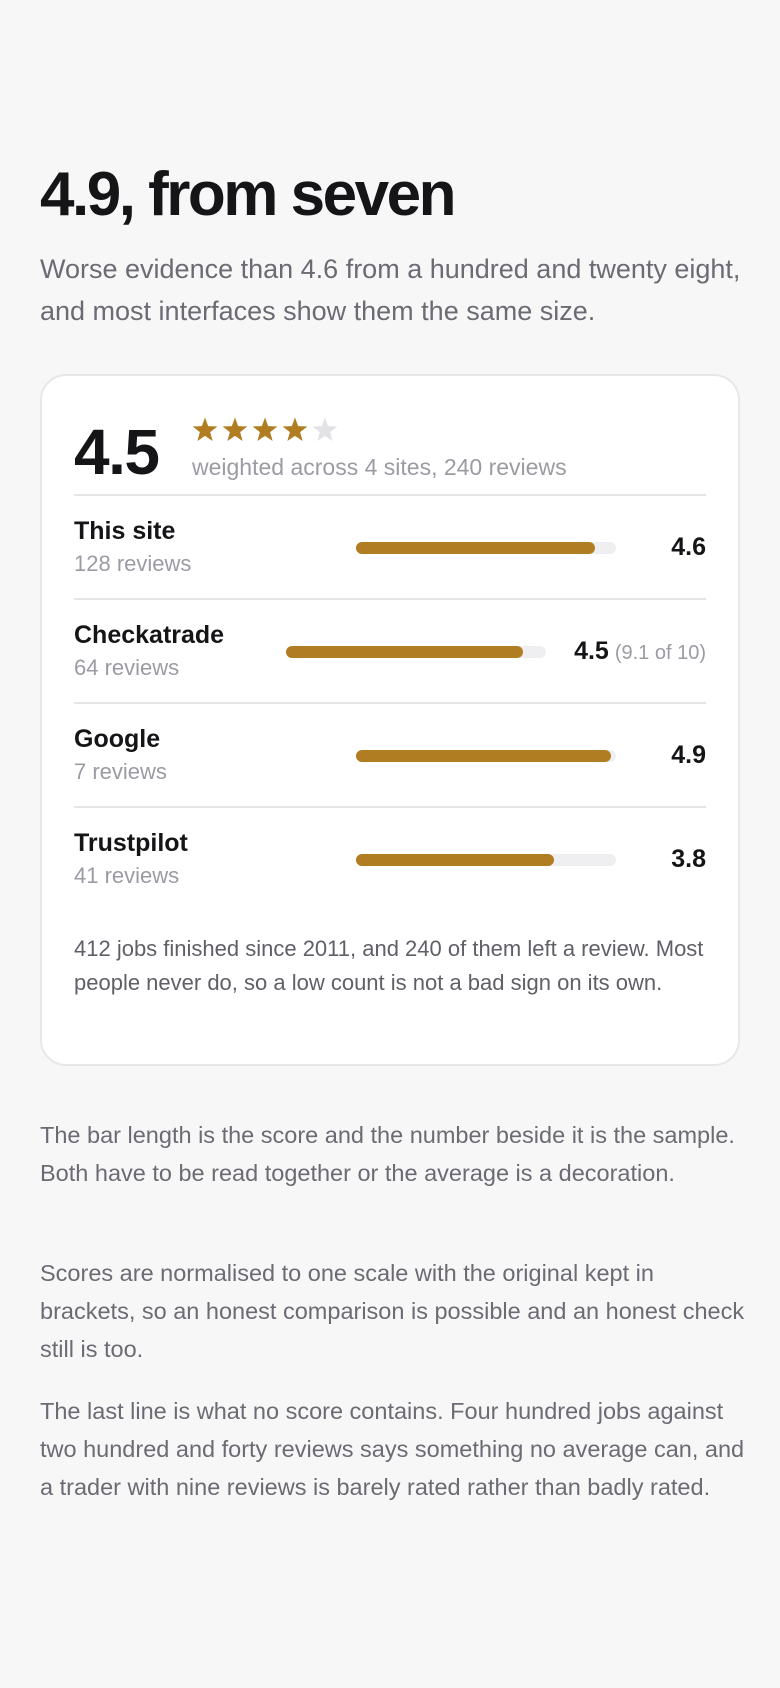 The image size is (780, 1688). Describe the element at coordinates (149, 635) in the screenshot. I see `source-name: Checkatrade` at that location.